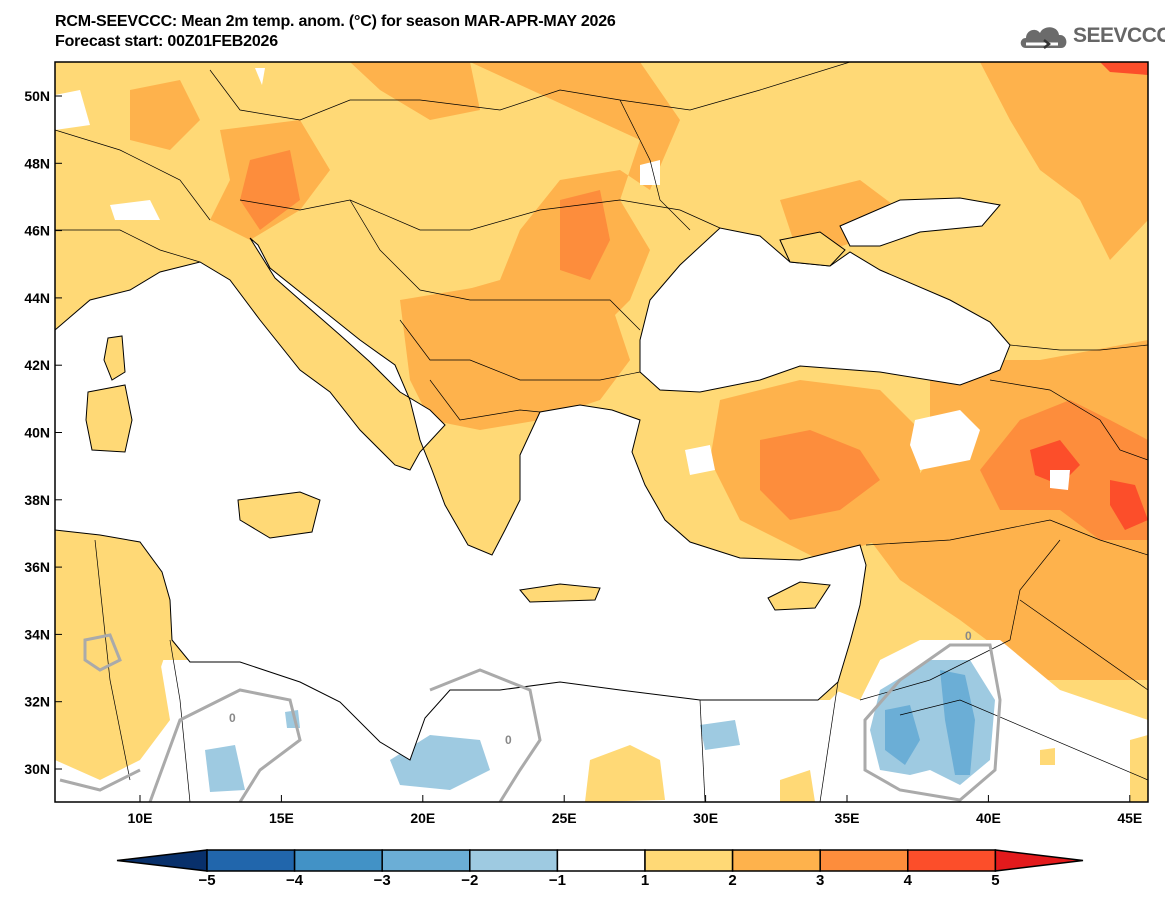 The width and height of the screenshot is (1165, 907). What do you see at coordinates (1129, 818) in the screenshot?
I see `lon-label: 45E` at bounding box center [1129, 818].